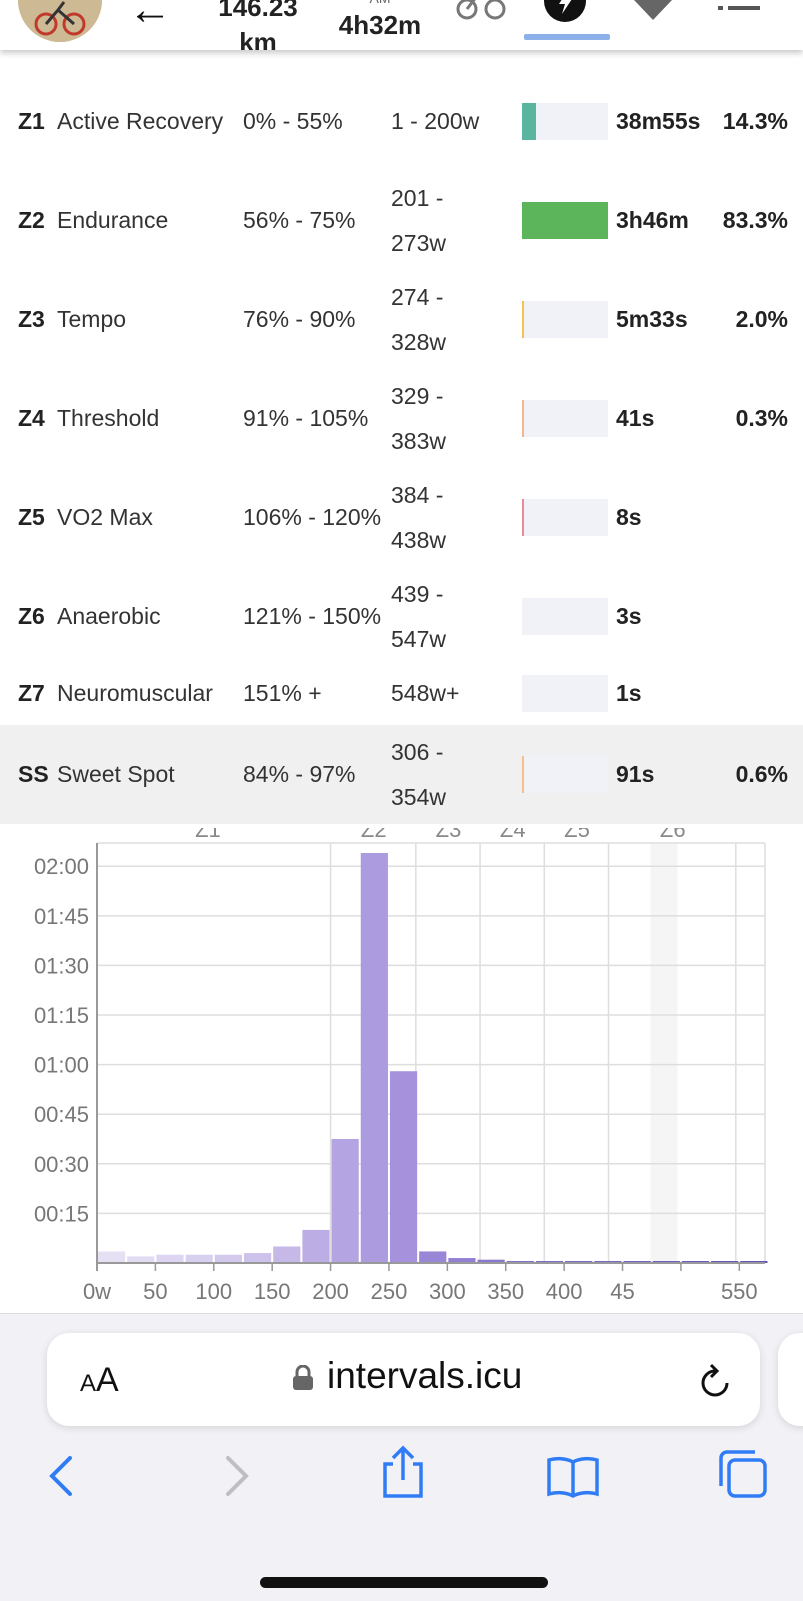  I want to click on x-tick-label: 0w, so click(97, 1291).